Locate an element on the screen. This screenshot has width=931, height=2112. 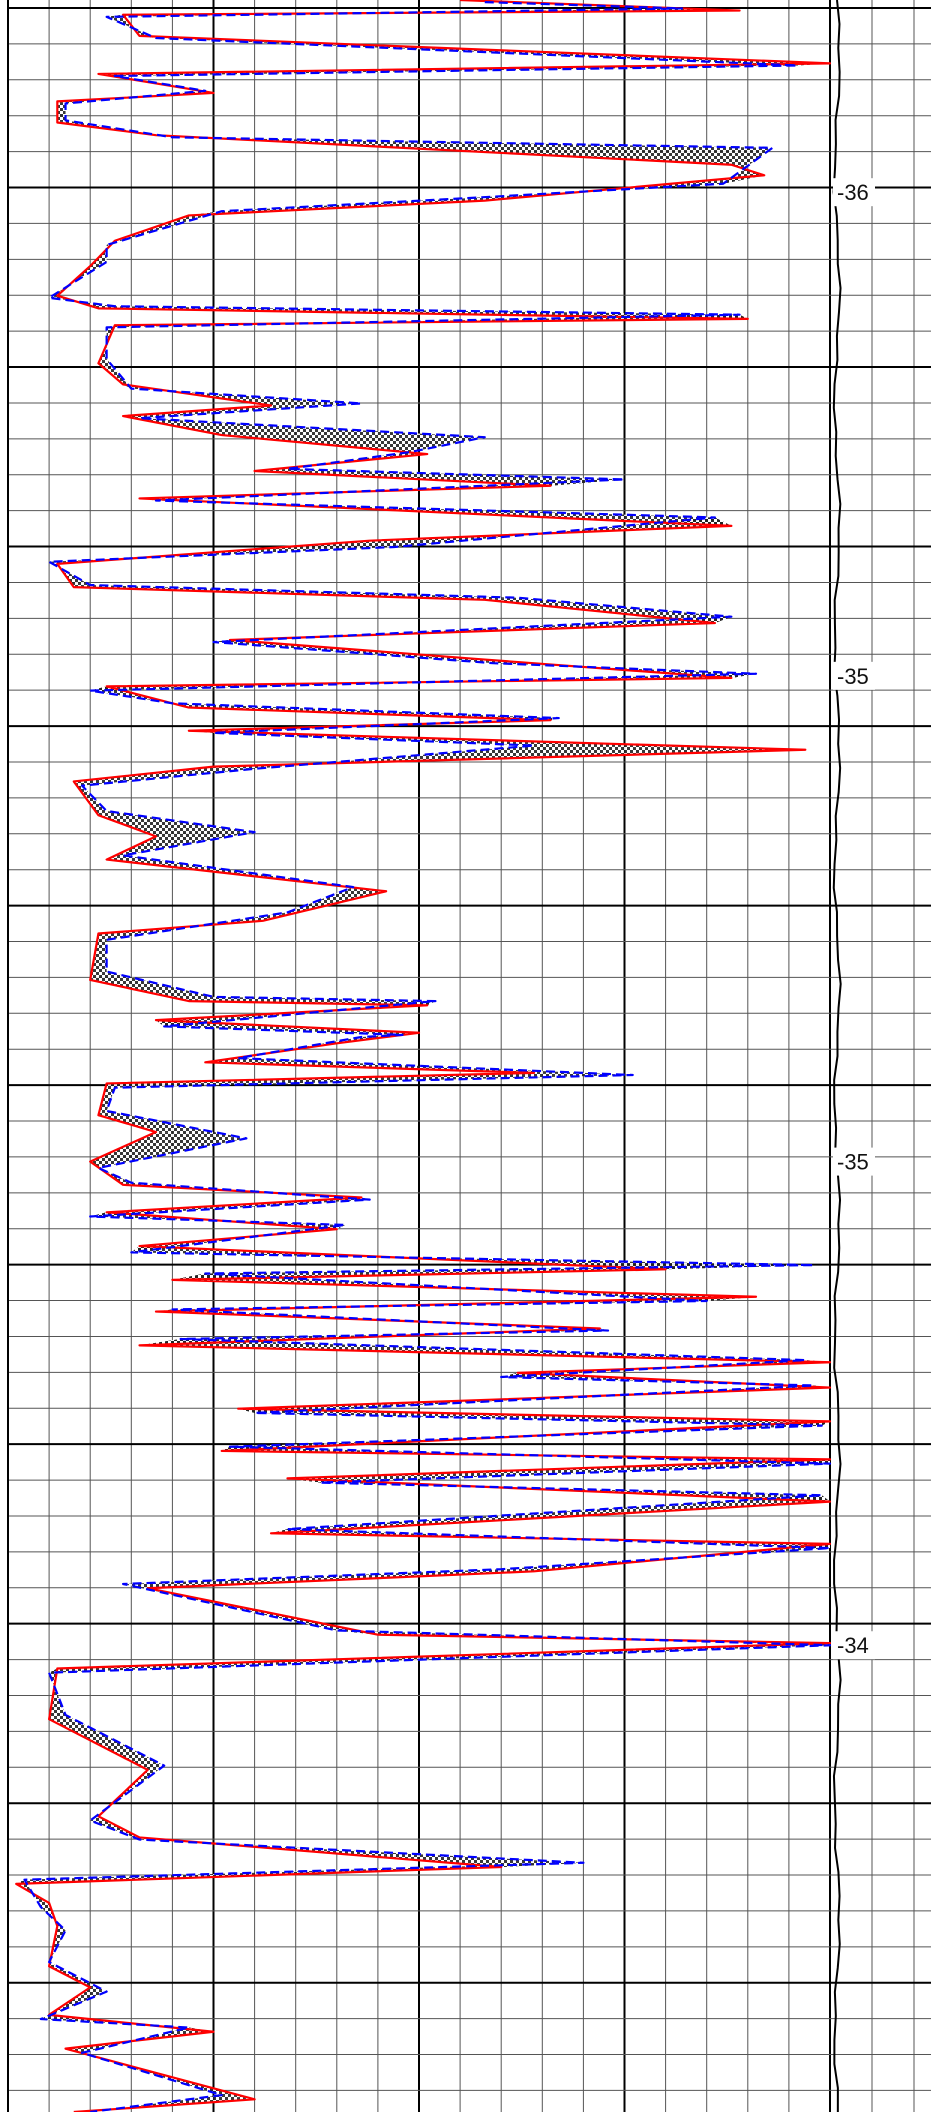
depth-label: -34 is located at coordinates (853, 1645).